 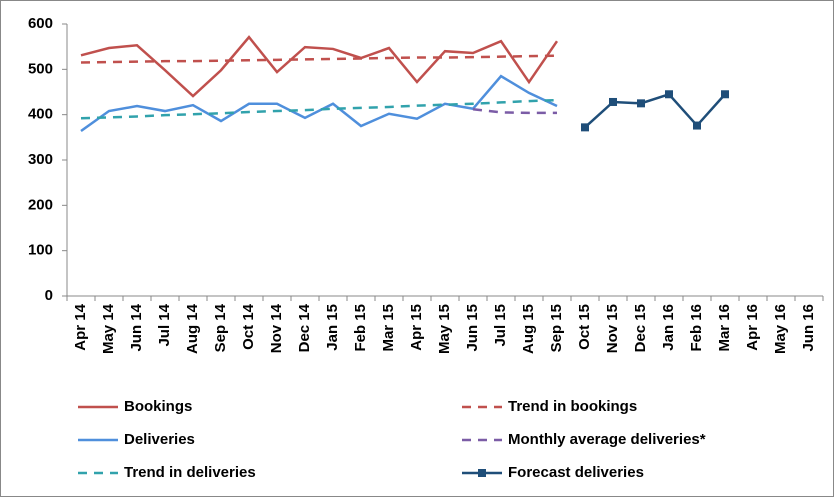 What do you see at coordinates (668, 327) in the screenshot?
I see `x-tick-label: Jan 16` at bounding box center [668, 327].